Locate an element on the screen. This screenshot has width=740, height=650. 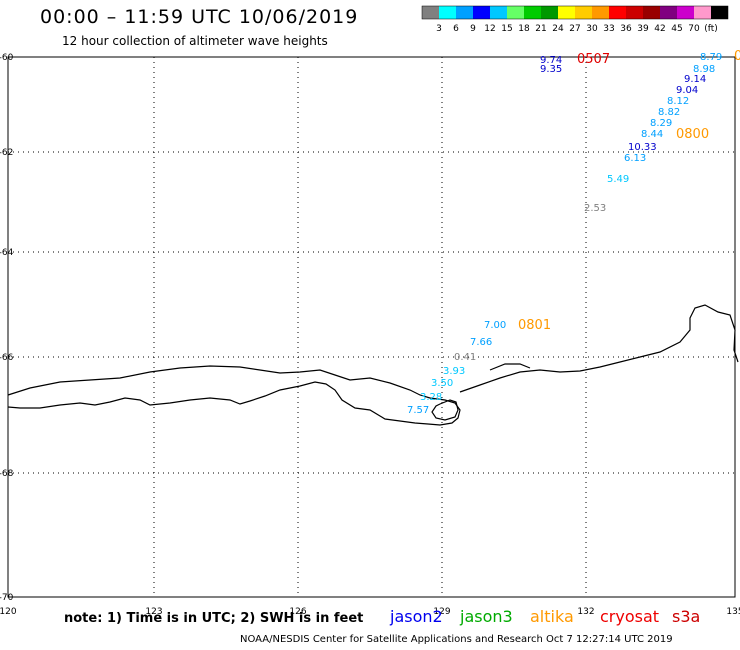
lat-label: -70 is located at coordinates (7, 598).